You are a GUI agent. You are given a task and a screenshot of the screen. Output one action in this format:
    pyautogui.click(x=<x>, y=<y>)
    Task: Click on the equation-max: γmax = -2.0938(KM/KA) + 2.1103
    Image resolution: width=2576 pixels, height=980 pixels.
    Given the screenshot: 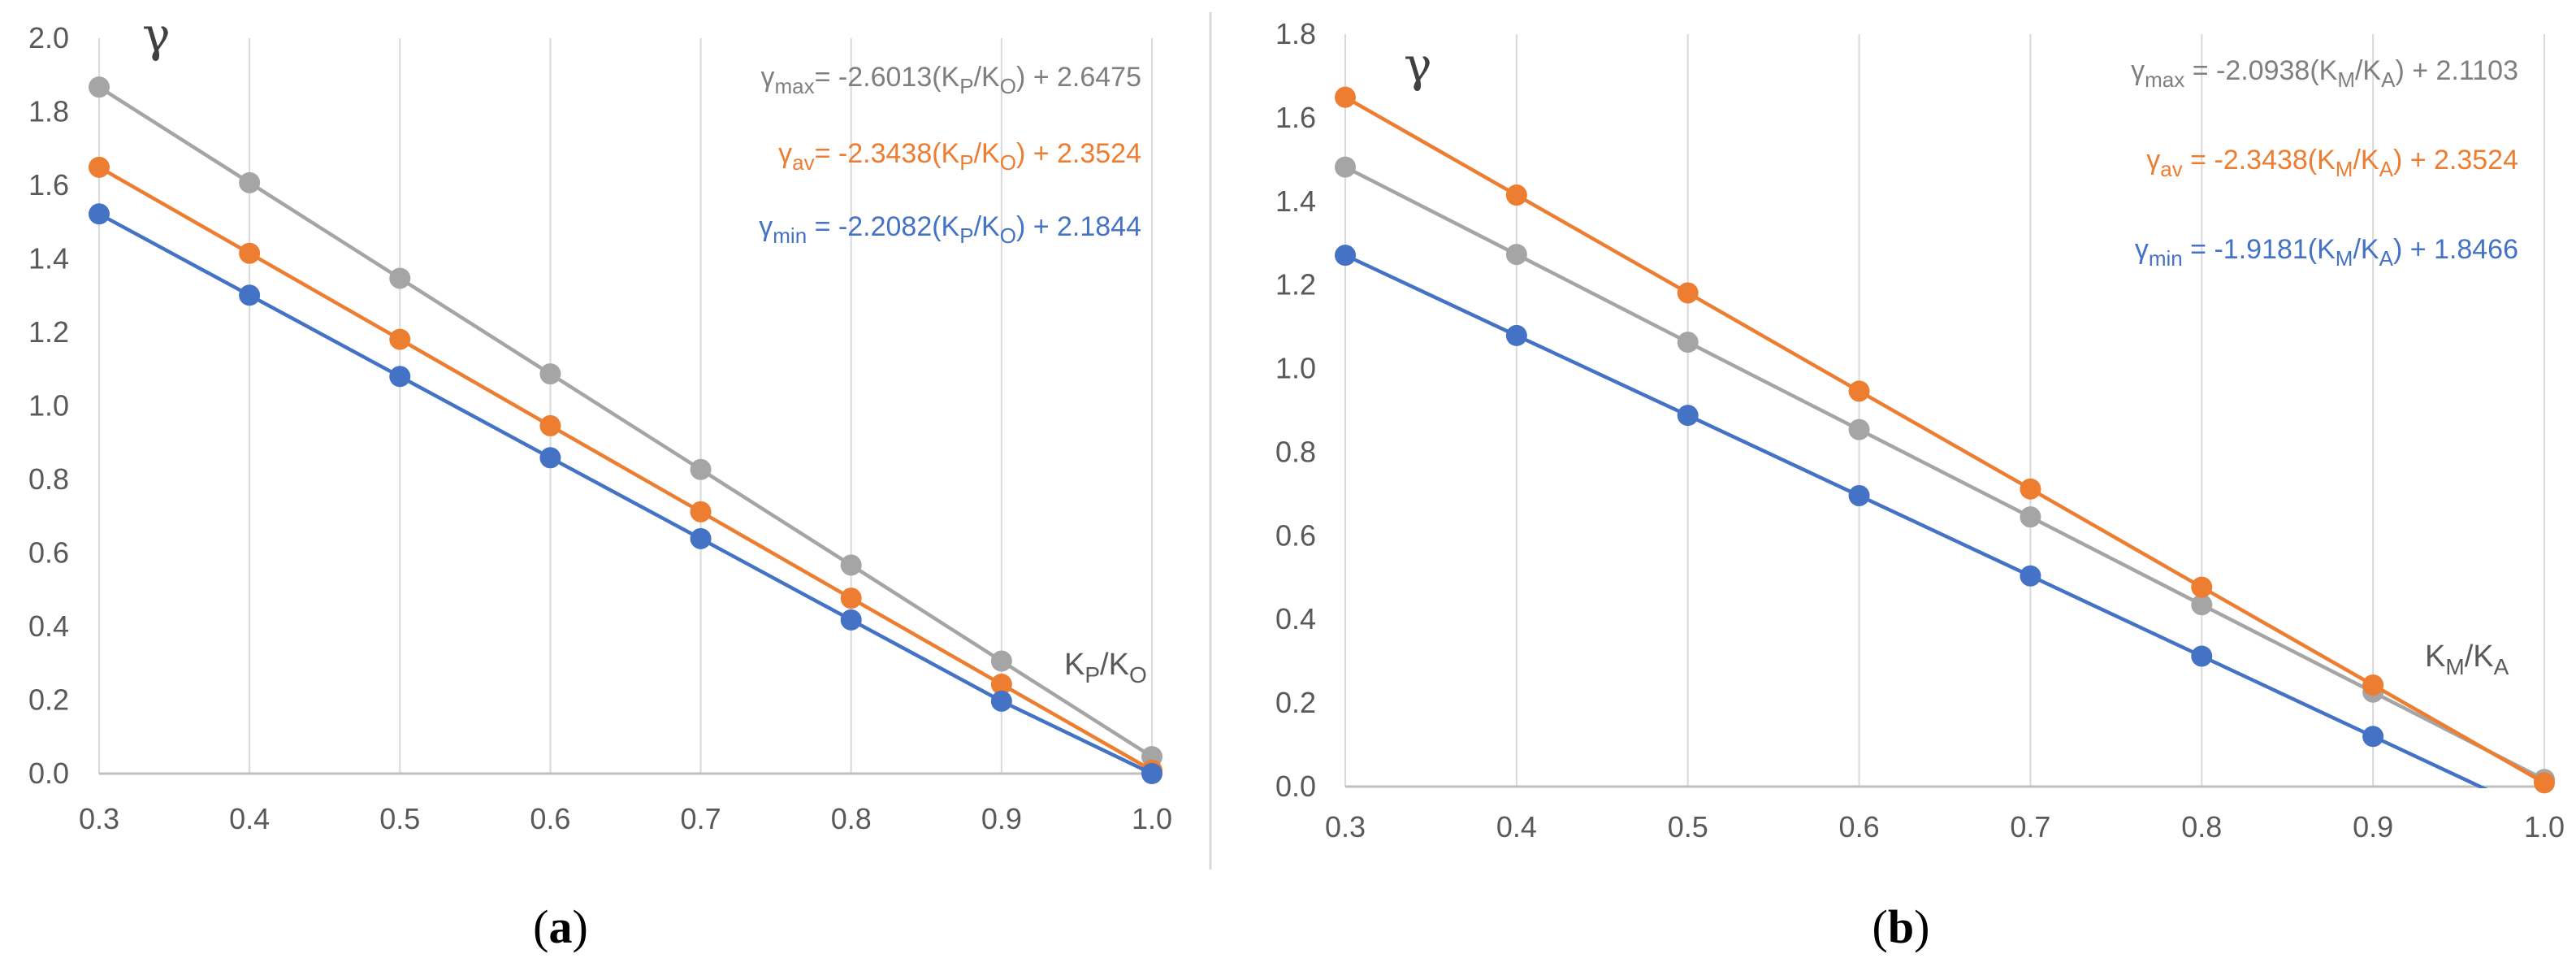 What is the action you would take?
    pyautogui.click(x=2325, y=73)
    